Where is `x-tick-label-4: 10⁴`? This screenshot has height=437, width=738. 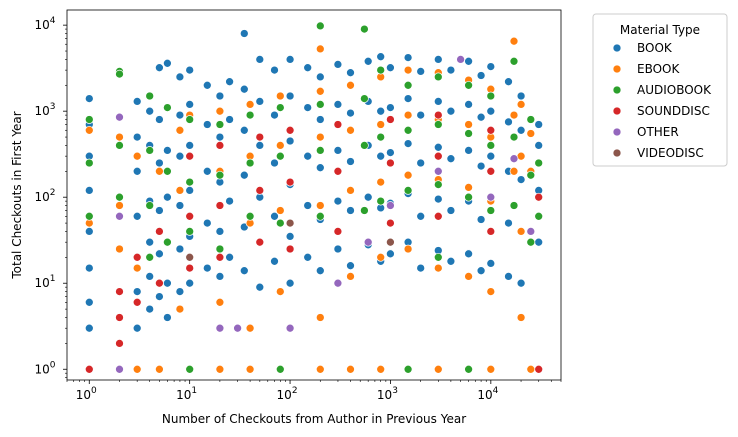 x-tick-label-4: 10⁴ is located at coordinates (487, 394).